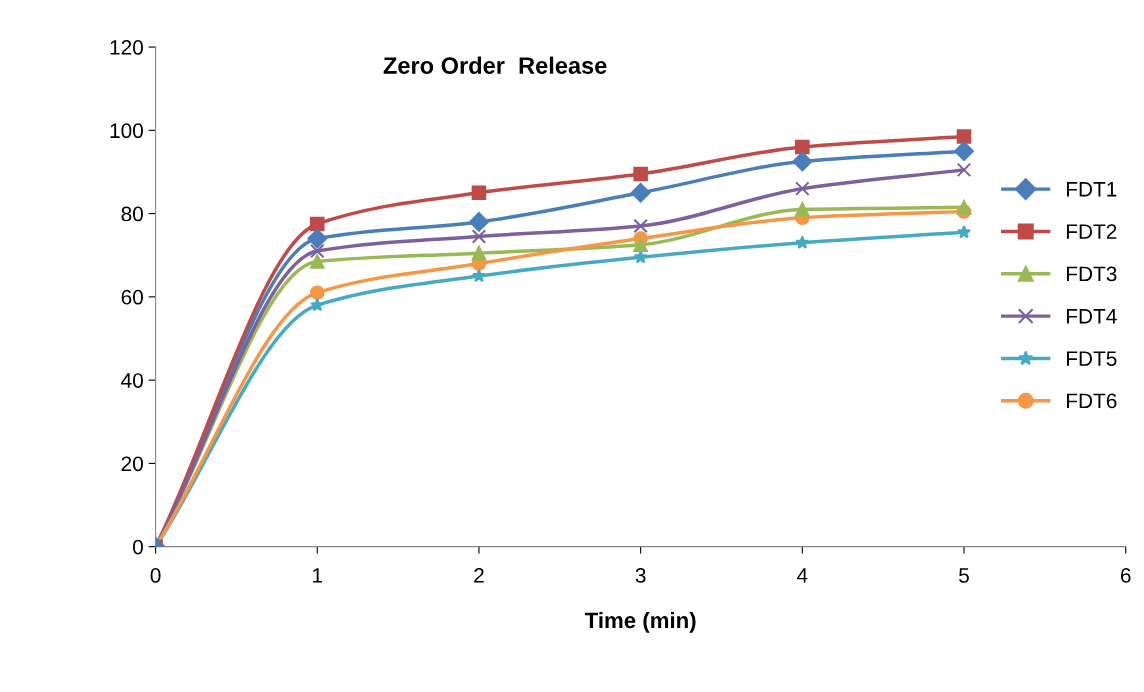  Describe the element at coordinates (1091, 189) in the screenshot. I see `legend-label: FDT1` at that location.